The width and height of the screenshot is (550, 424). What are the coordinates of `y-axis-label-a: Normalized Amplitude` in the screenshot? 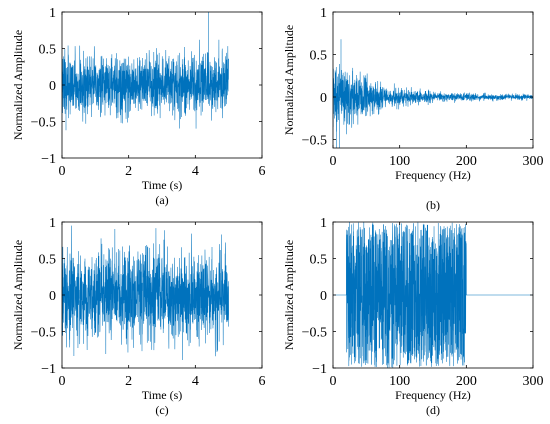 It's located at (18, 85).